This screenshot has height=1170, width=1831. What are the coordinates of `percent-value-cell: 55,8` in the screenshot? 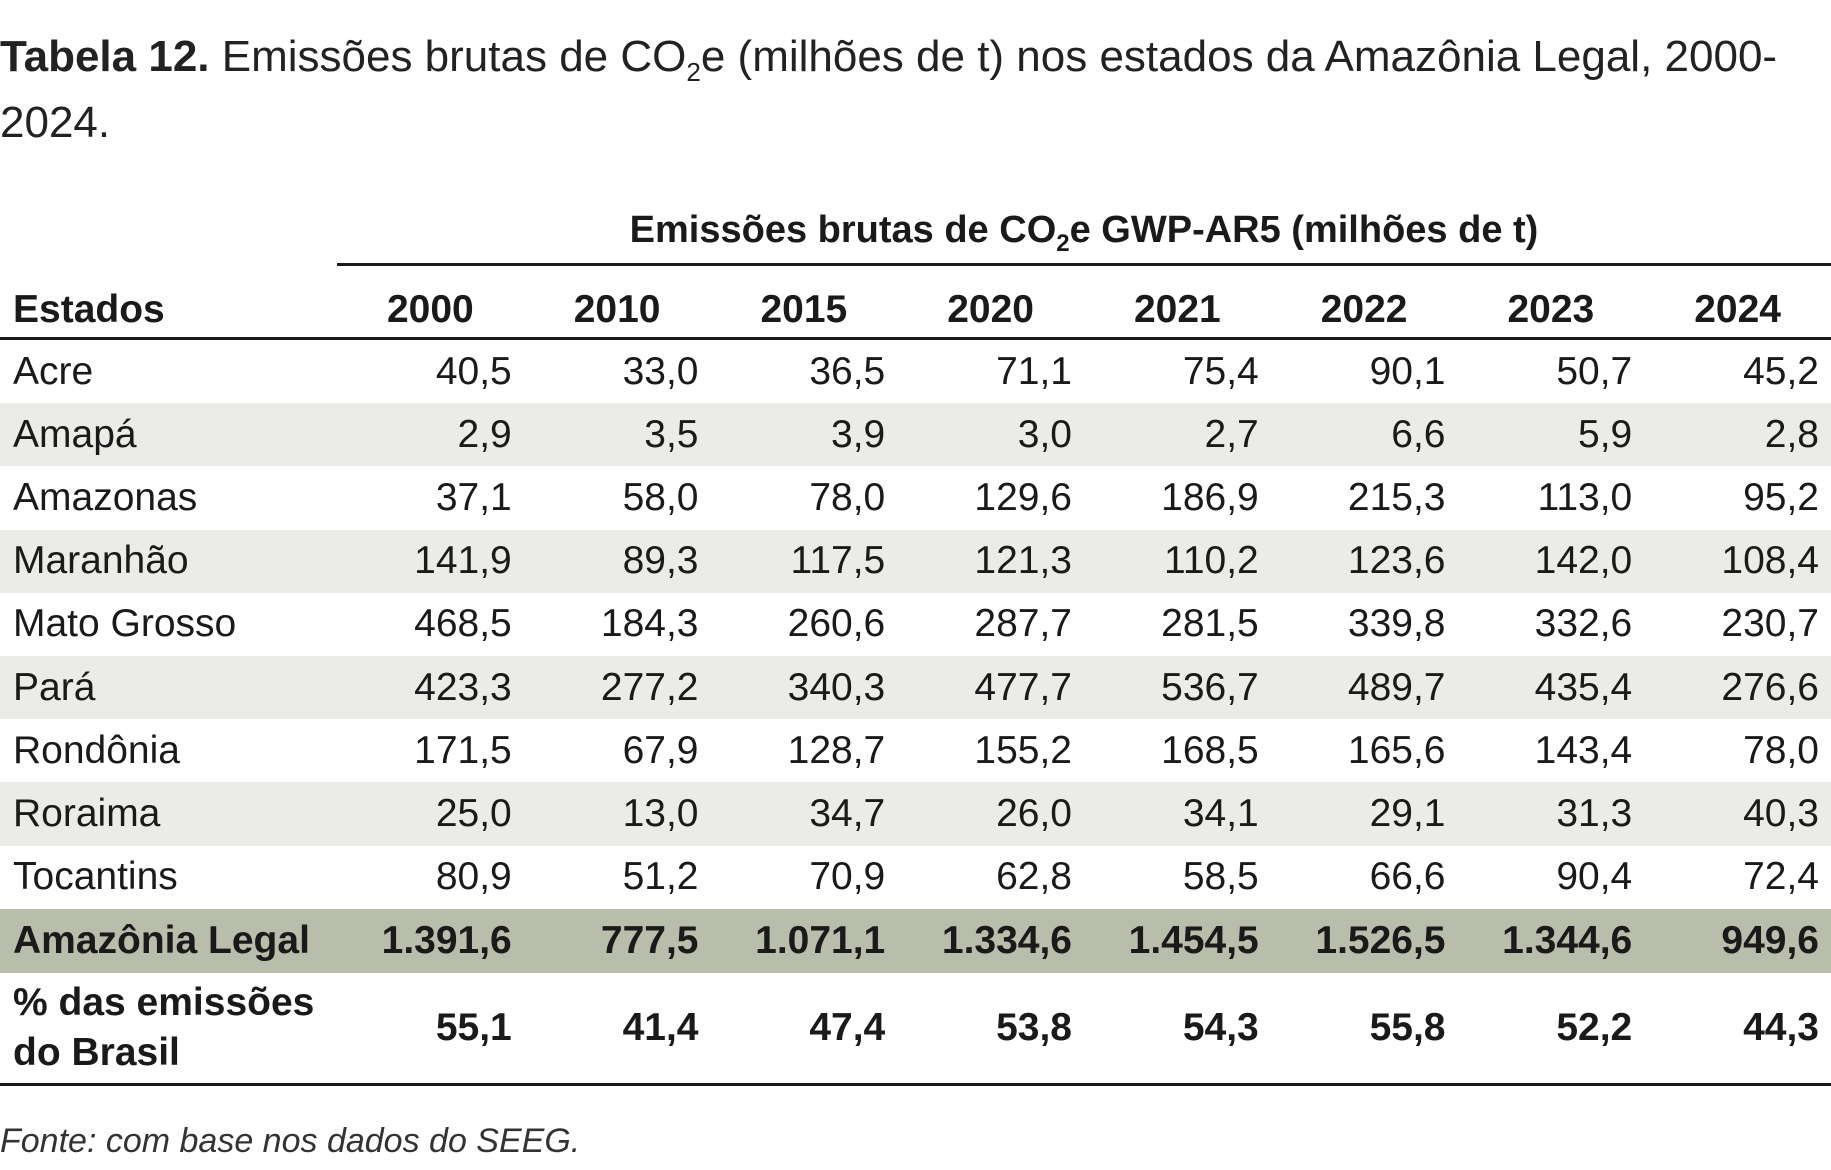 It's located at (1407, 1027).